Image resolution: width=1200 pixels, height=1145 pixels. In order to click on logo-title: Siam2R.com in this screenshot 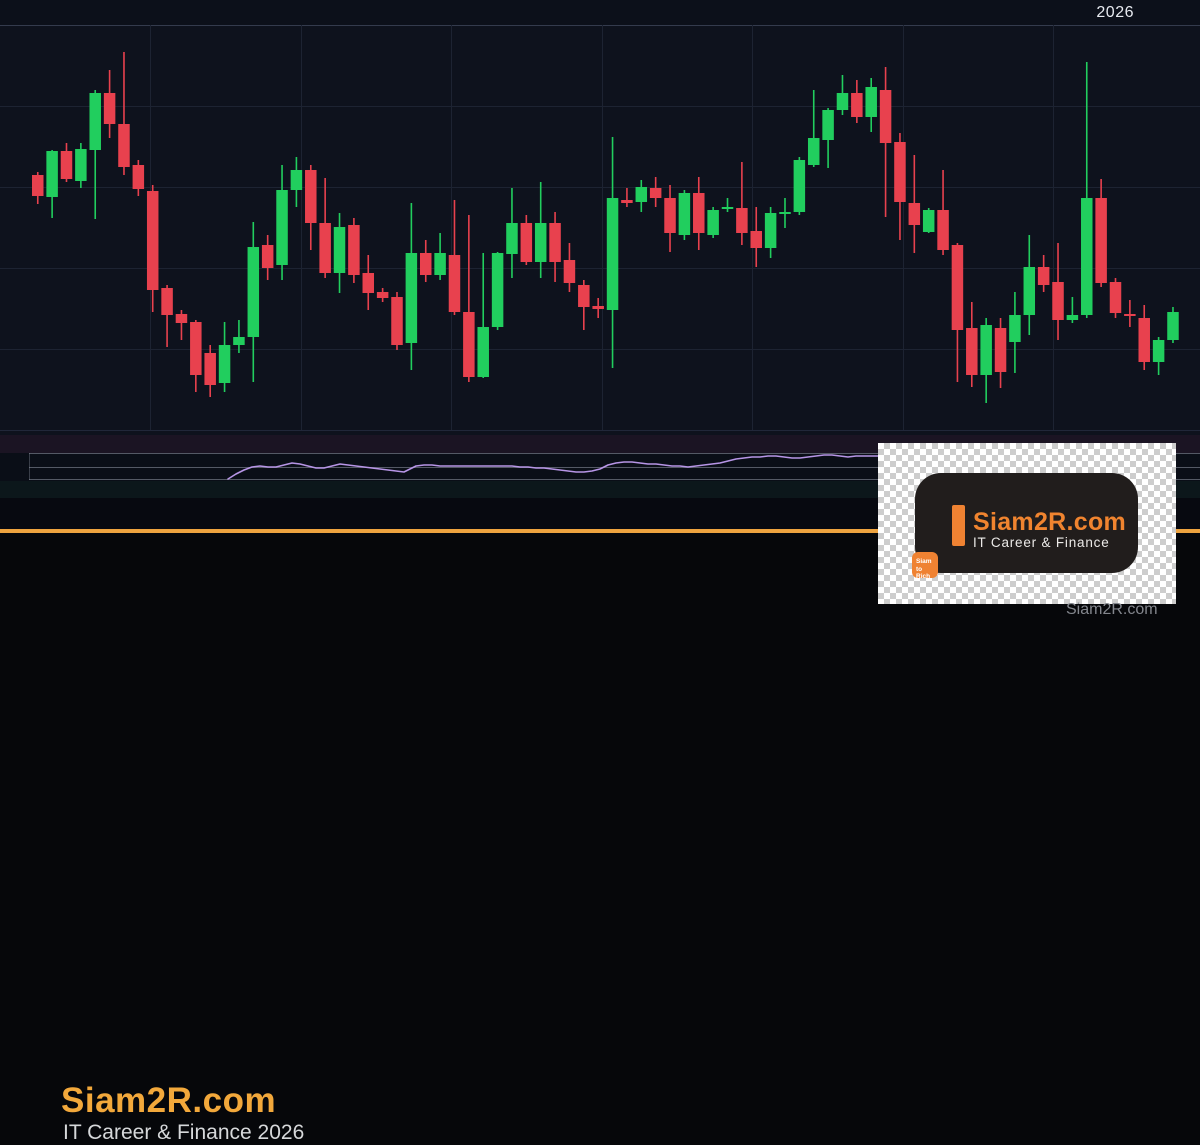, I will do `click(1050, 522)`.